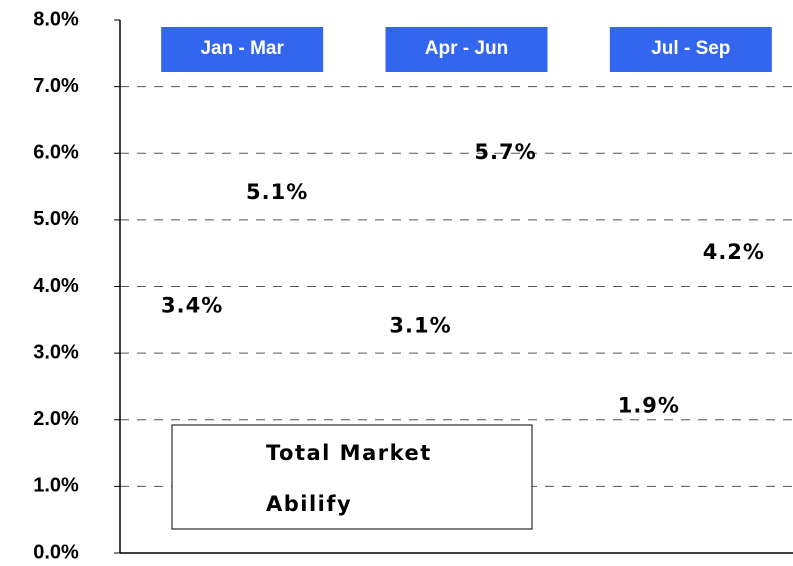  I want to click on data-label: 3.1%, so click(420, 325).